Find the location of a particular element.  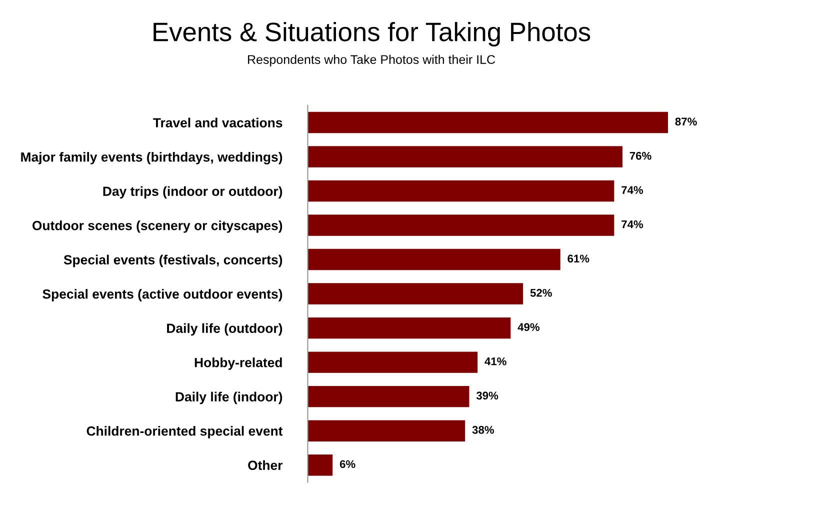

chart-subtitle: Respondents who Take Photos with their ILC is located at coordinates (372, 60).